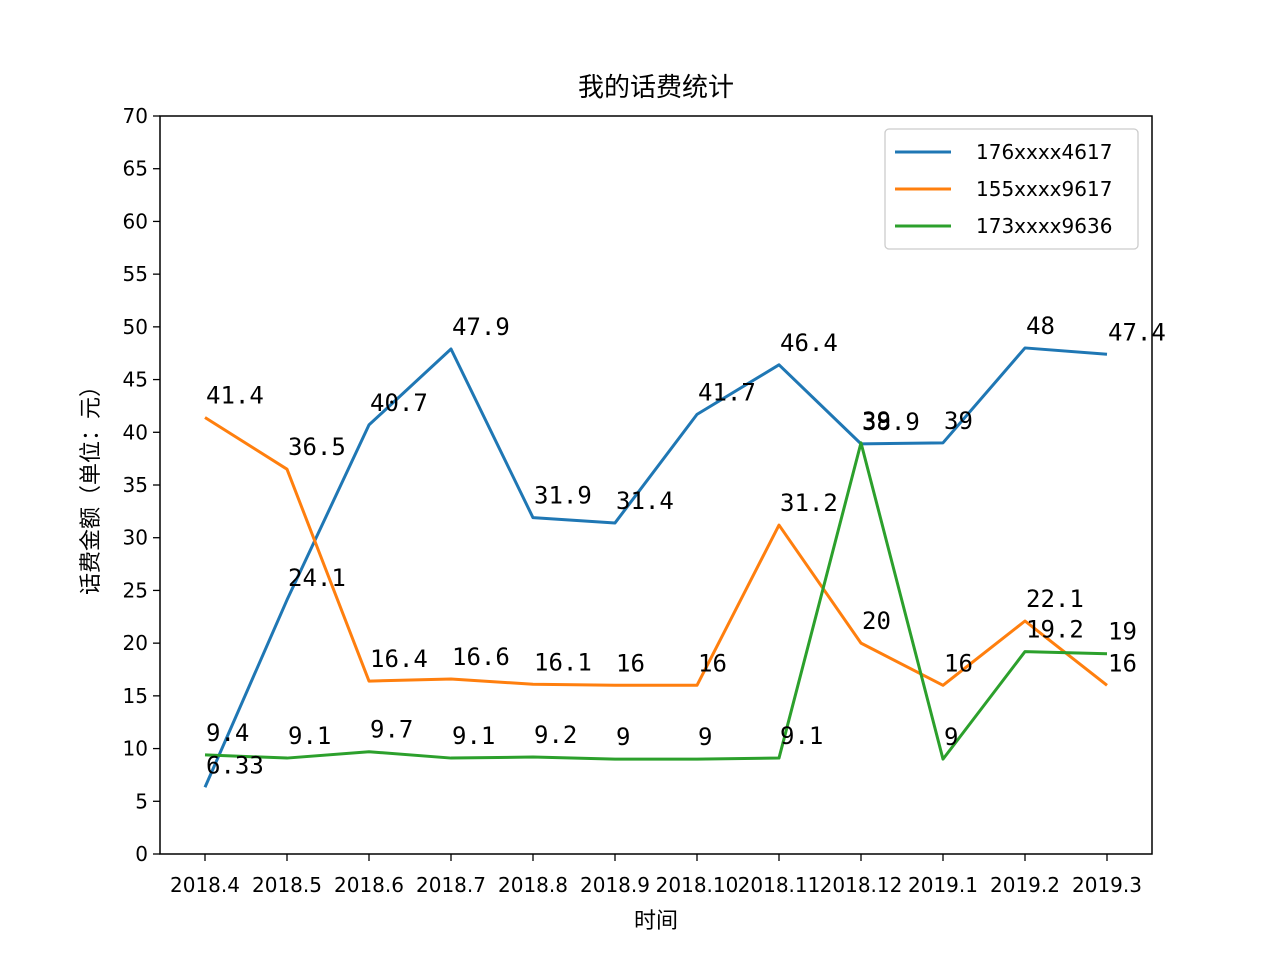 The height and width of the screenshot is (960, 1280). I want to click on legend: 176xxxx4617 155xxxx9617 173xxxx9636, so click(1011, 189).